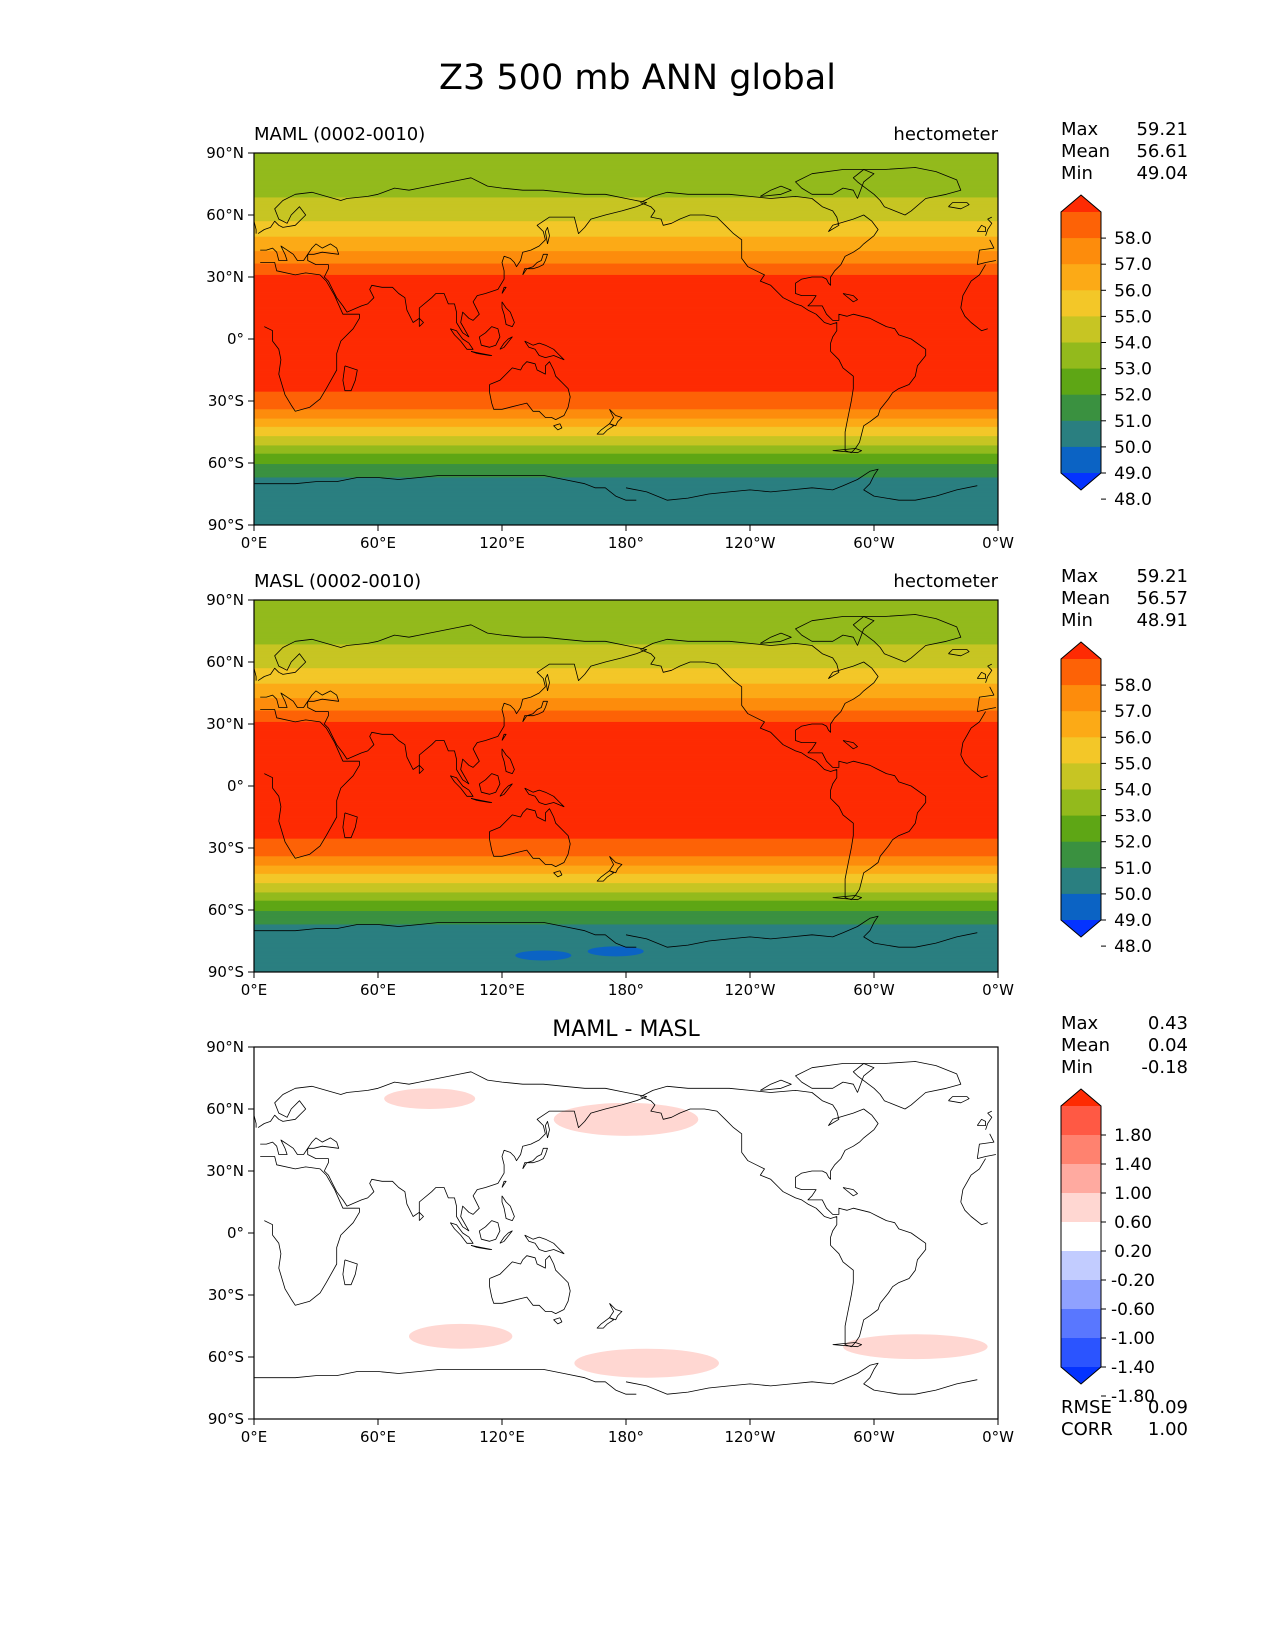  I want to click on colorbar-label: 55.0, so click(1133, 317).